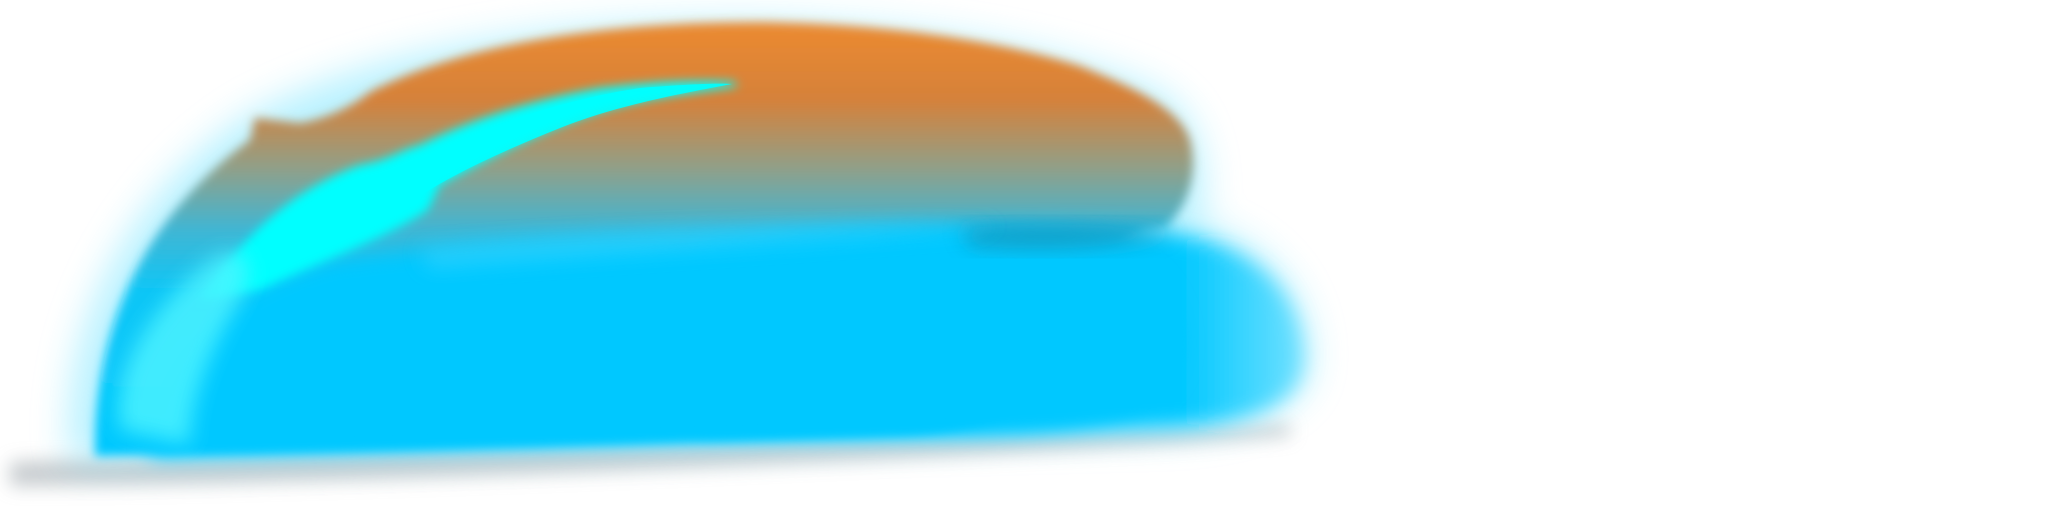 This screenshot has height=512, width=2048. I want to click on ground-shadow, so click(650, 455).